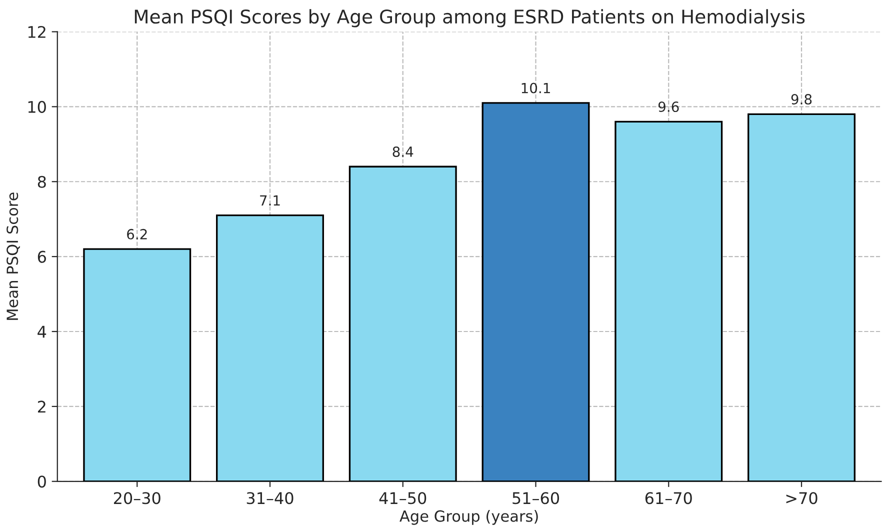 The image size is (883, 529). What do you see at coordinates (270, 498) in the screenshot?
I see `x-tick-label: 31–40` at bounding box center [270, 498].